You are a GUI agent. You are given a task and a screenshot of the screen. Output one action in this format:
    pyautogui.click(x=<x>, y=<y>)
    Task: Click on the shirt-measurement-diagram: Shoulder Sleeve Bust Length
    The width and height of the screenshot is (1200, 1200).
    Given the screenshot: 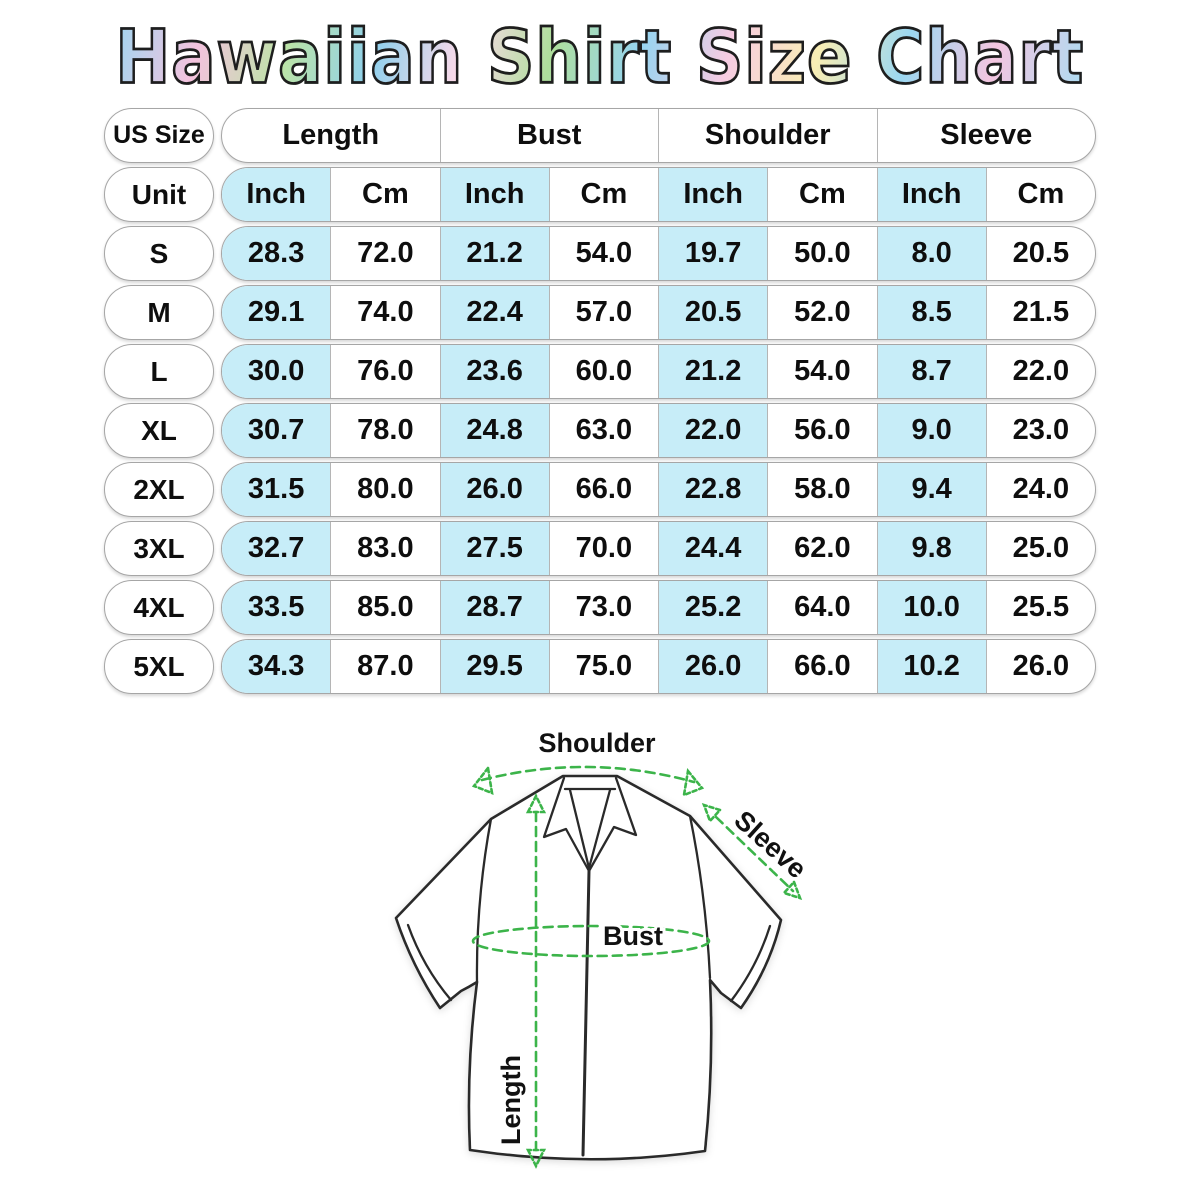 What is the action you would take?
    pyautogui.click(x=604, y=947)
    